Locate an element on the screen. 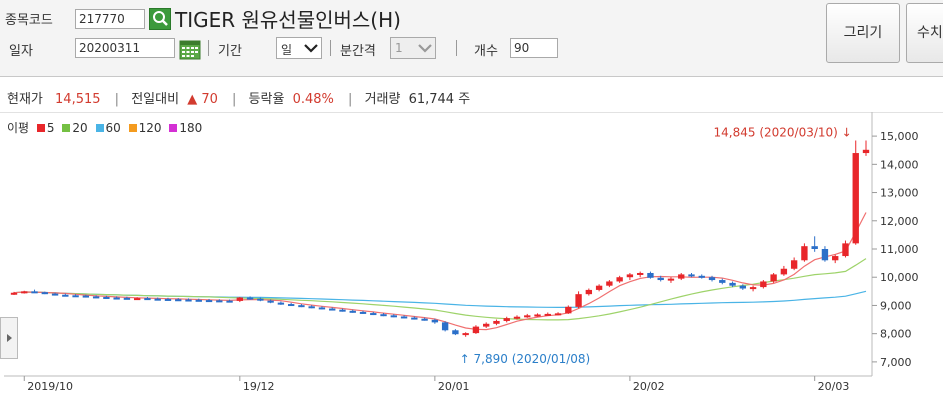  rate-label: 등락율 is located at coordinates (266, 99).